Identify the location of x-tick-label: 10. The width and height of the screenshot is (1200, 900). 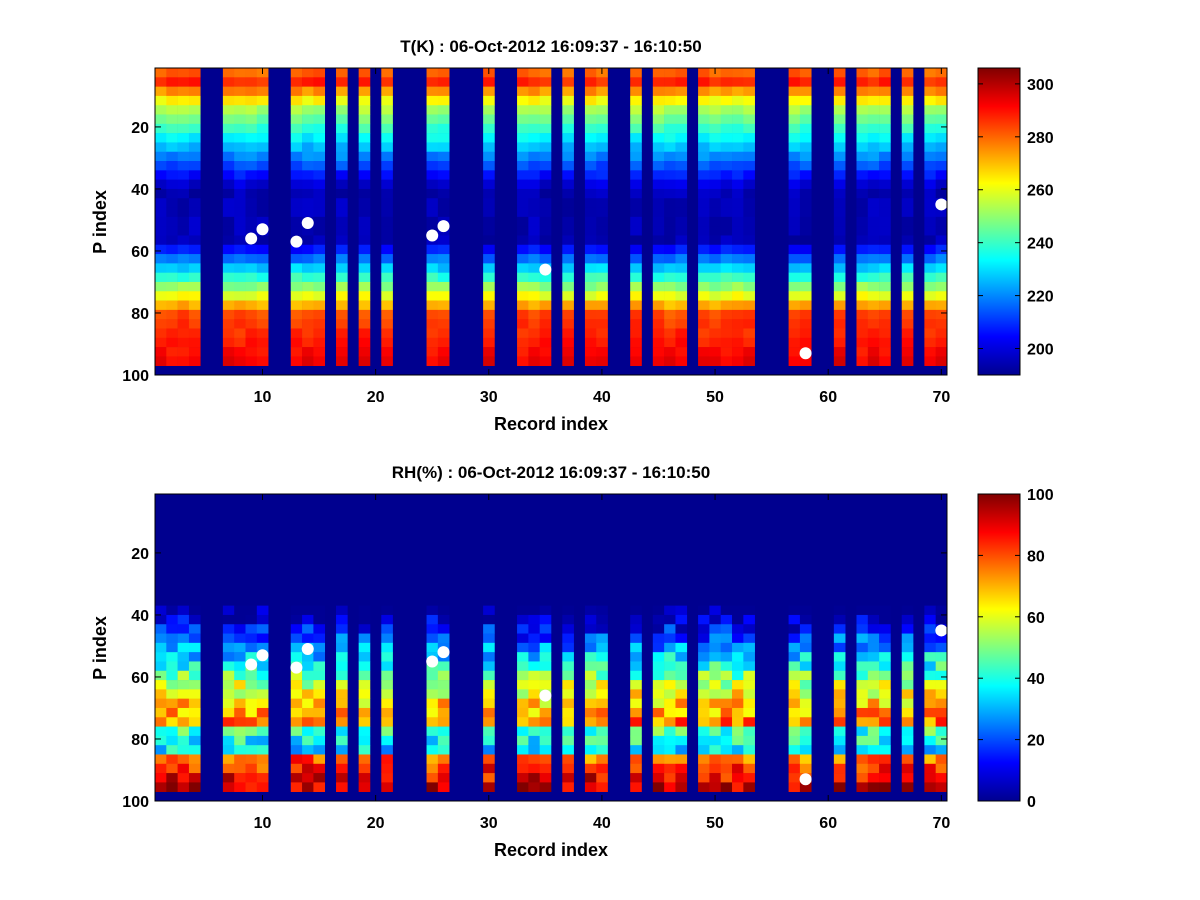
(263, 397).